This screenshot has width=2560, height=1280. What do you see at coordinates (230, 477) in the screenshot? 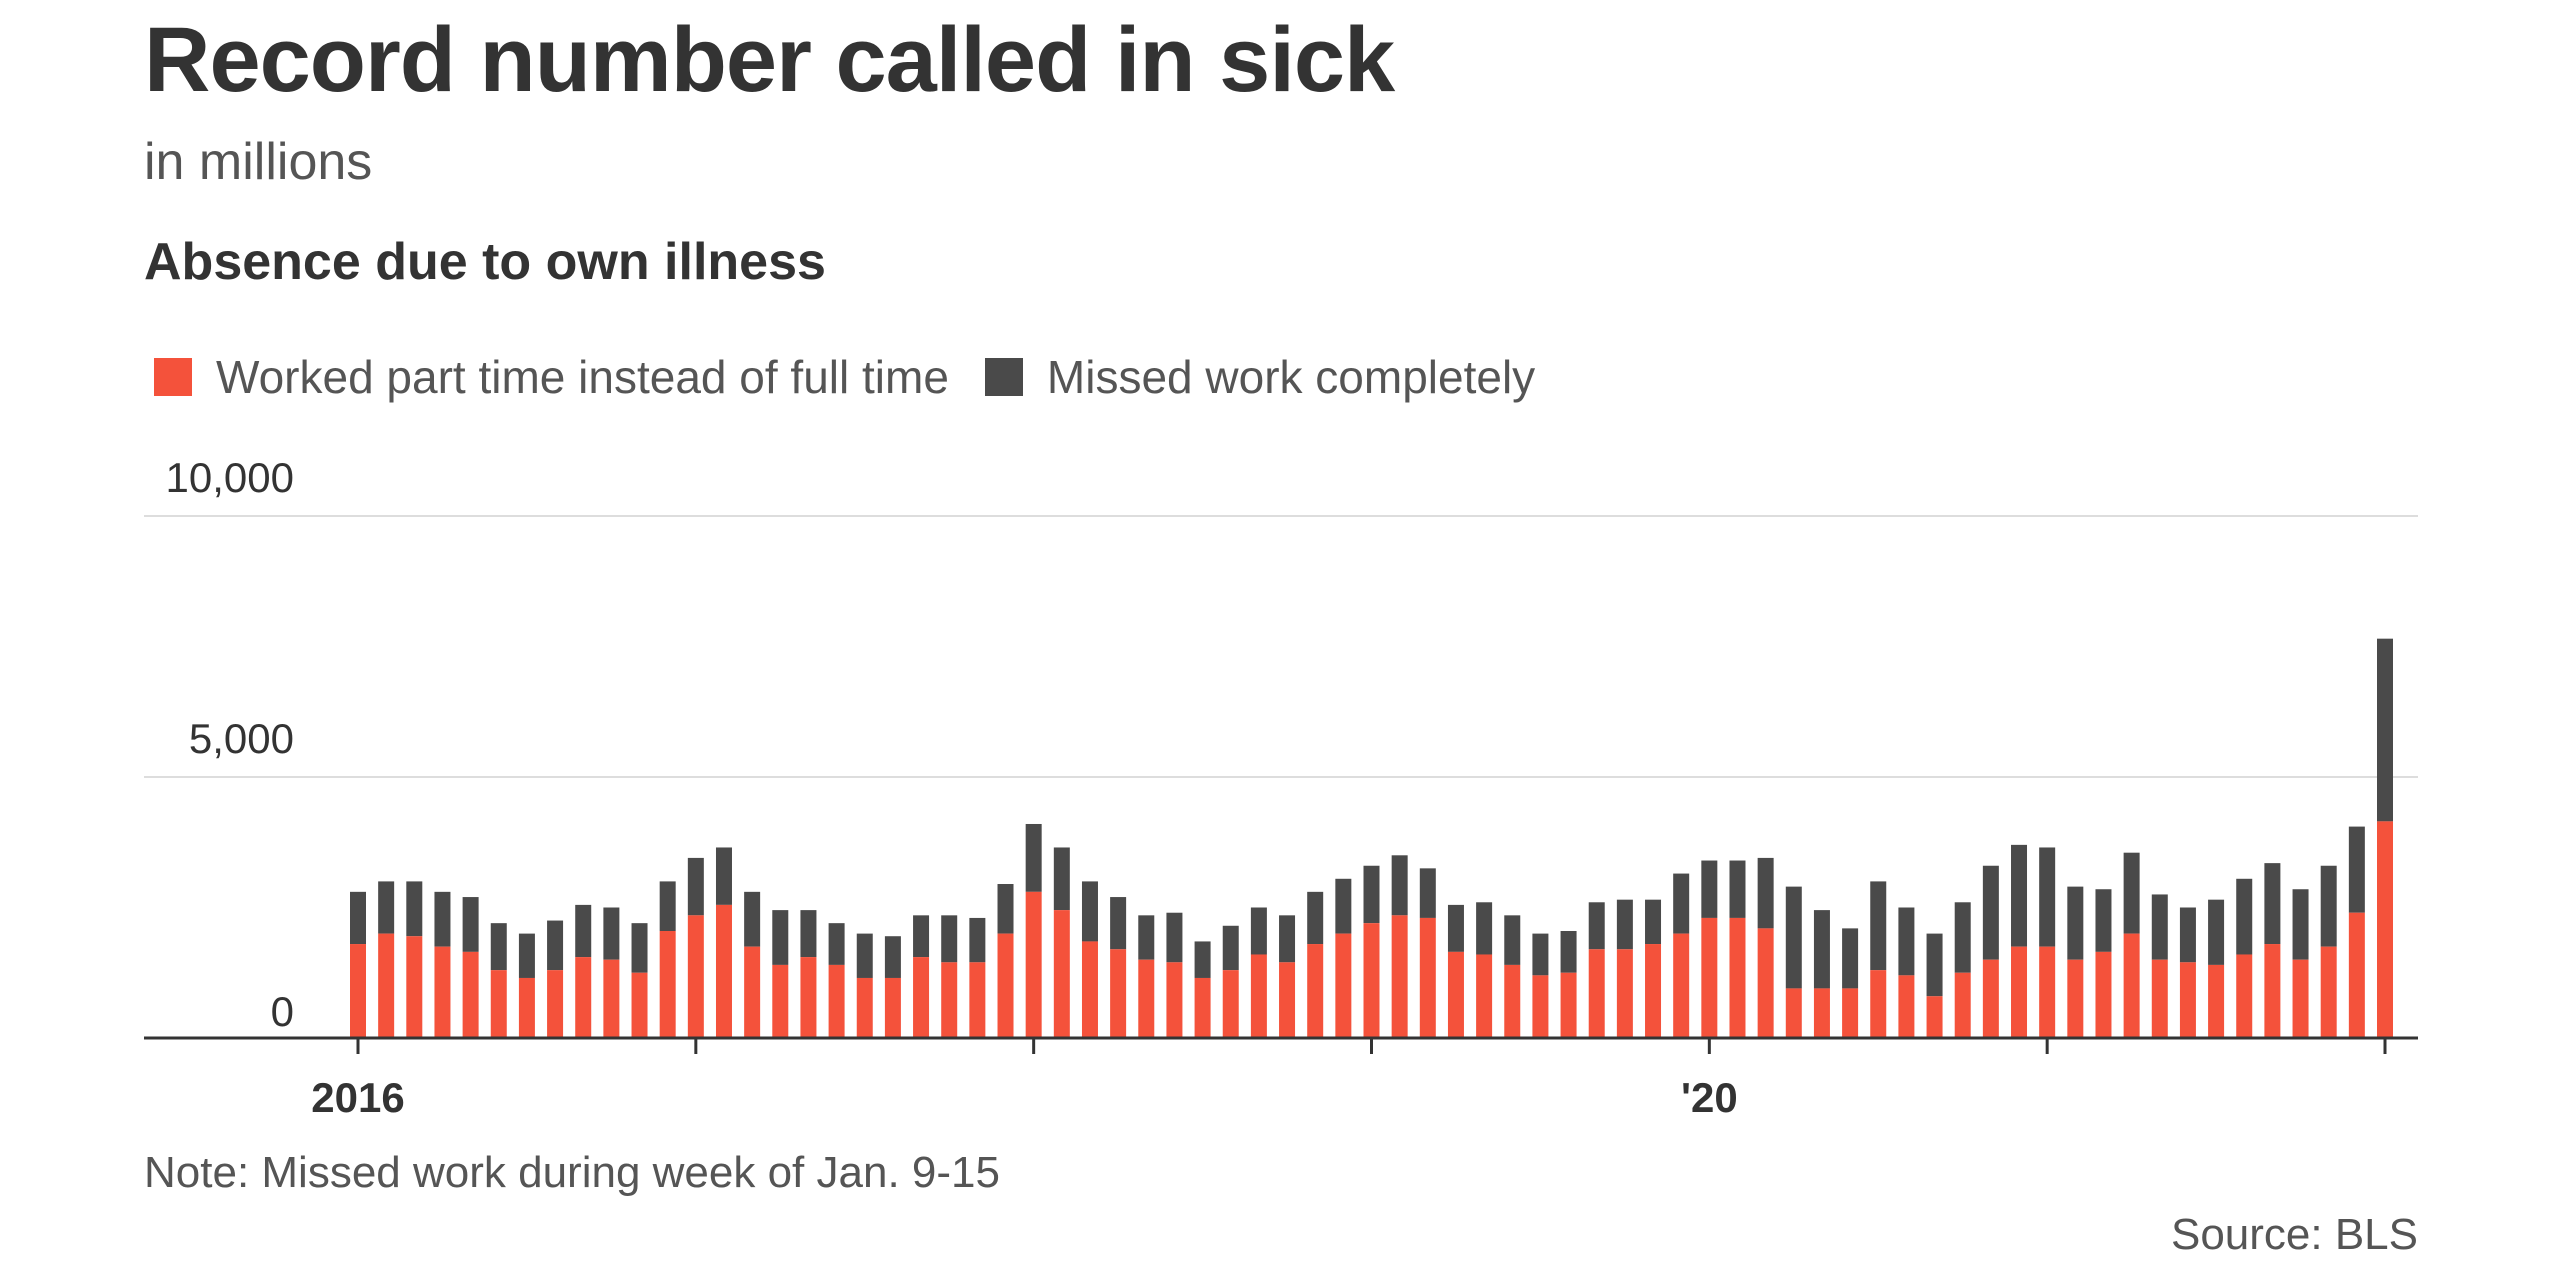
I see `y-tick-label: 10,000` at bounding box center [230, 477].